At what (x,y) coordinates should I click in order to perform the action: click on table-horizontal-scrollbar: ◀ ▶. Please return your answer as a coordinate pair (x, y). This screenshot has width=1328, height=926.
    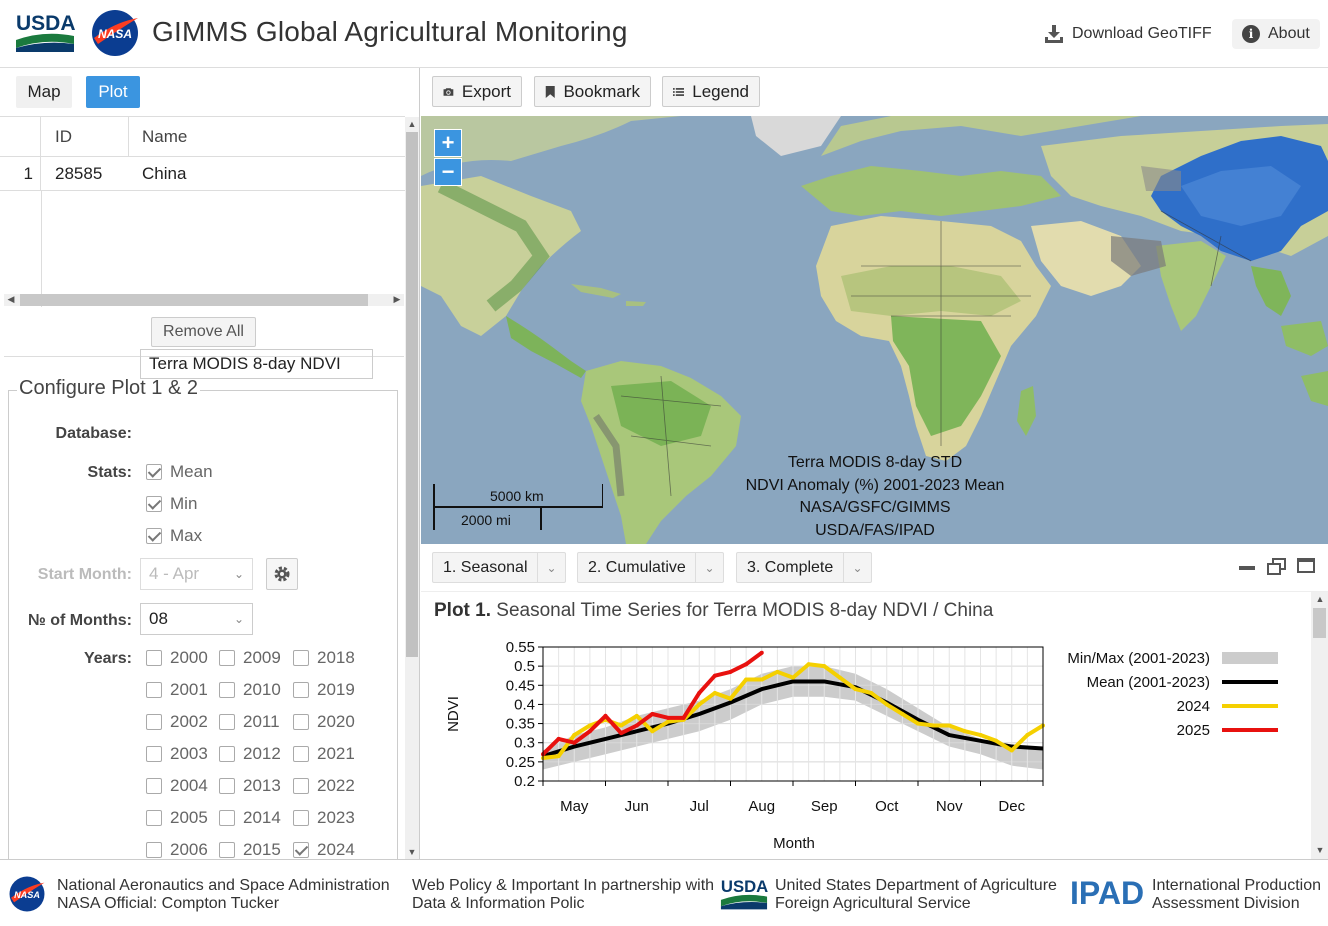
    Looking at the image, I should click on (204, 300).